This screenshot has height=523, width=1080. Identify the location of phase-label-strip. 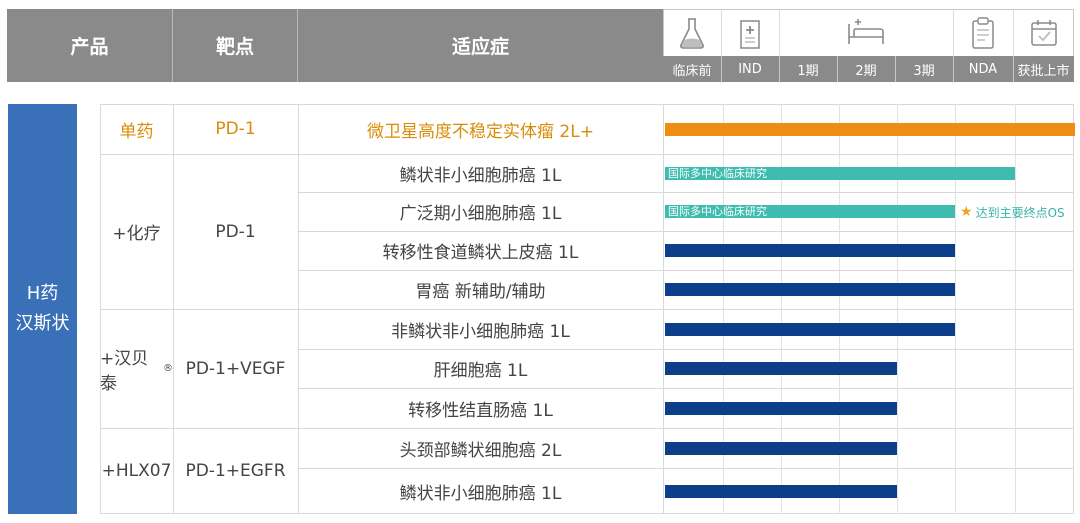
(868, 69).